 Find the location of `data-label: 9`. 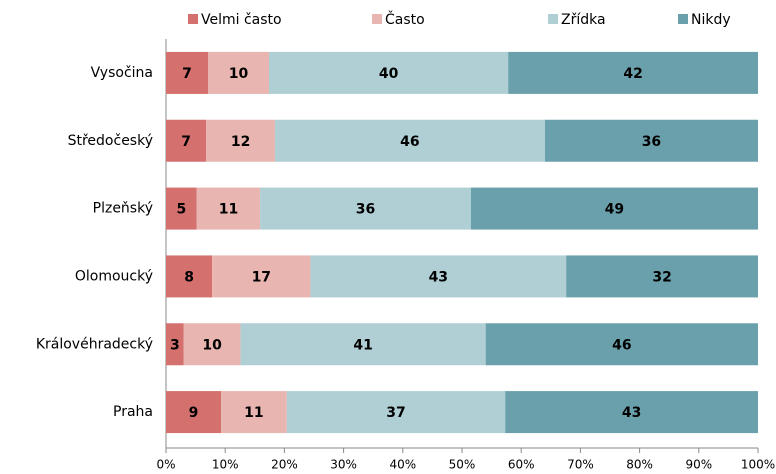

data-label: 9 is located at coordinates (194, 413).